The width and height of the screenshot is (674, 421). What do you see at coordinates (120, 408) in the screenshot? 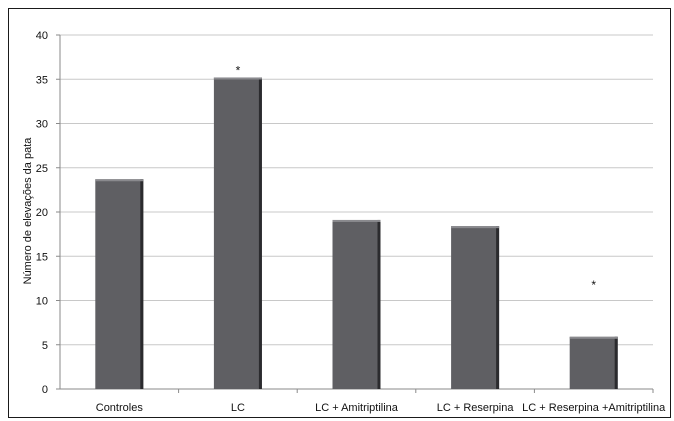
I see `x-category-label: Controles` at bounding box center [120, 408].